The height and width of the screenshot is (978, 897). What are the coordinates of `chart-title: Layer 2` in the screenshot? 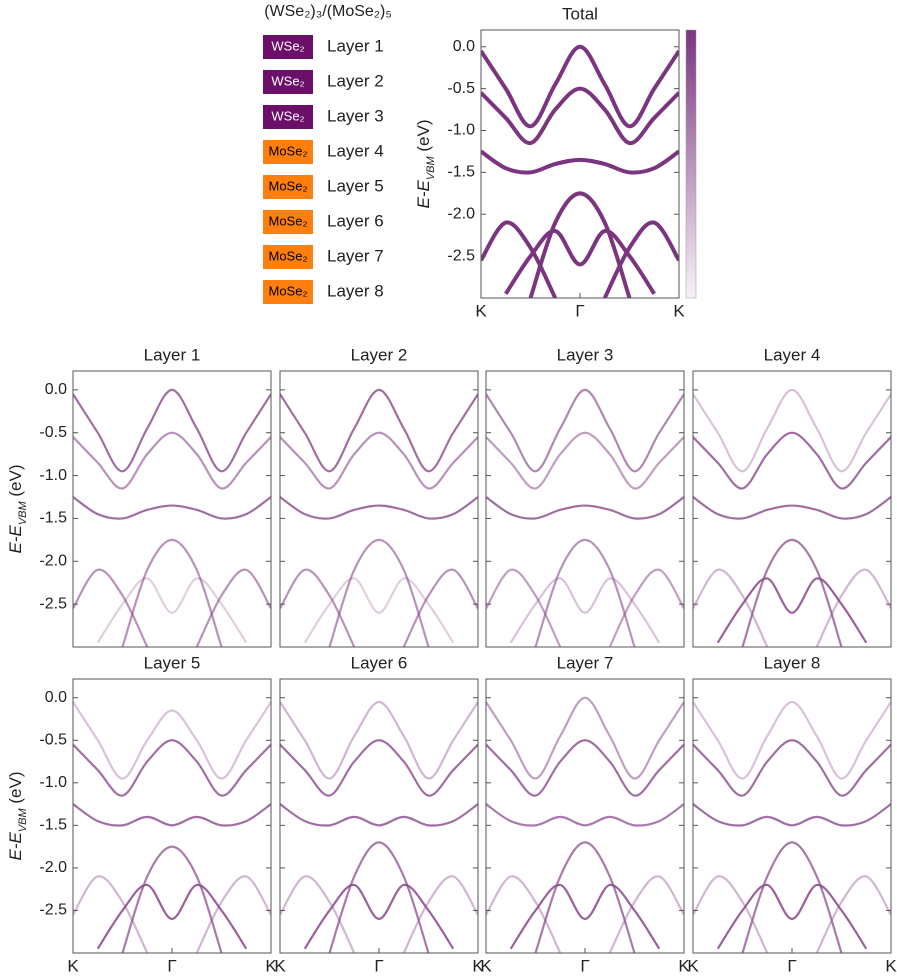 It's located at (379, 354).